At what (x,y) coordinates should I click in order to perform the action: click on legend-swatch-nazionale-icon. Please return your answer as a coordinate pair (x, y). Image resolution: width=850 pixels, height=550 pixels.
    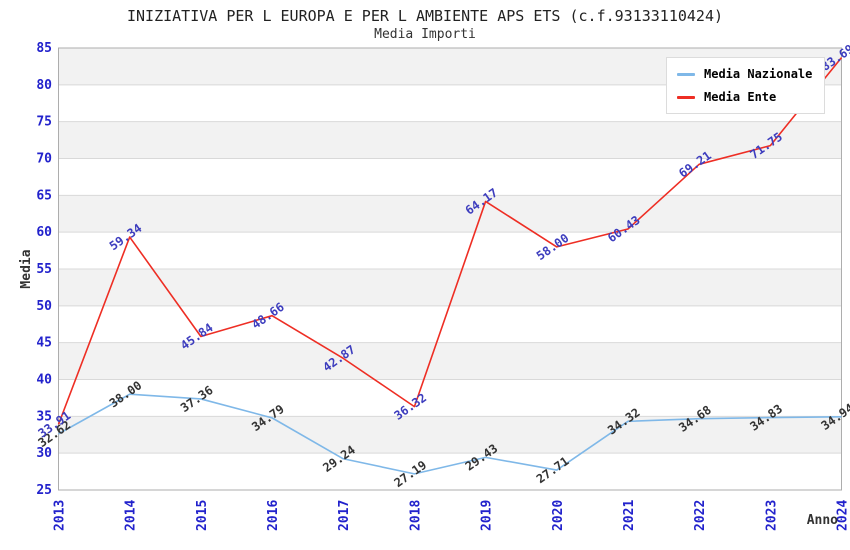
    Looking at the image, I should click on (686, 74).